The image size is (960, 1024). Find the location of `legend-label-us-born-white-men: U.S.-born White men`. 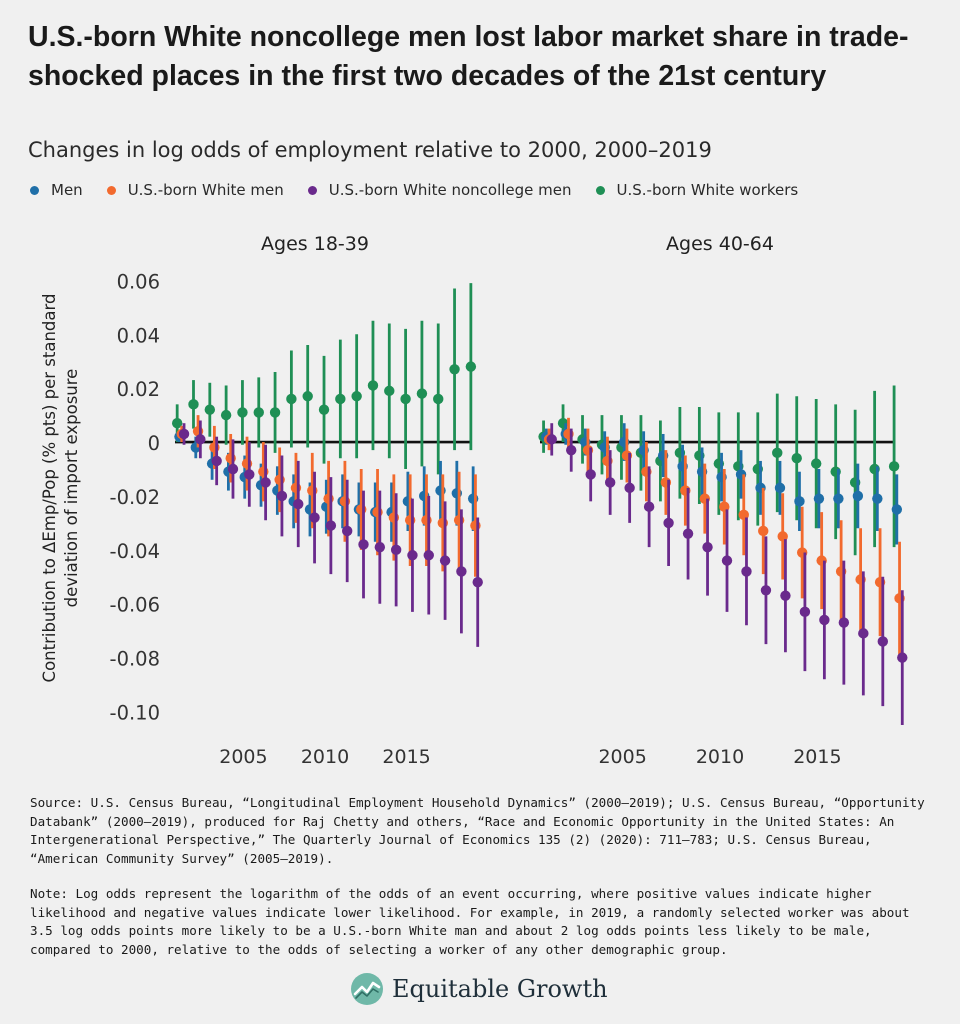

legend-label-us-born-white-men: U.S.-born White men is located at coordinates (205, 190).